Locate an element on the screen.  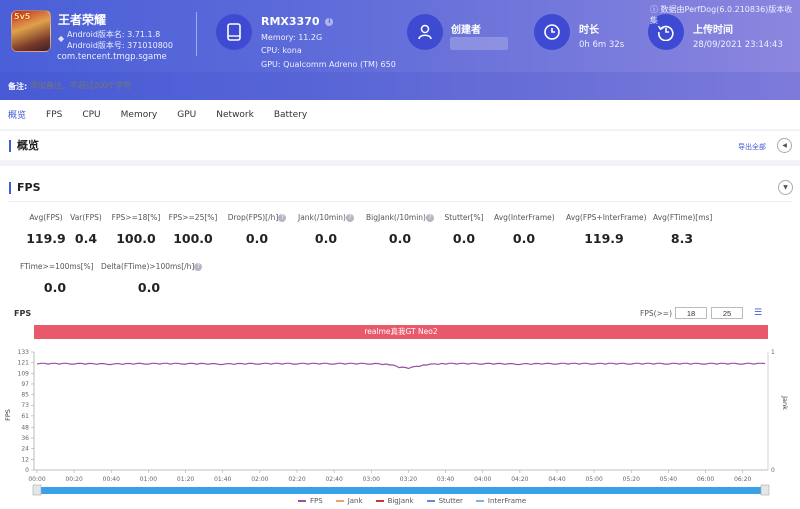
svg-text: 00:40 is located at coordinates (111, 479).